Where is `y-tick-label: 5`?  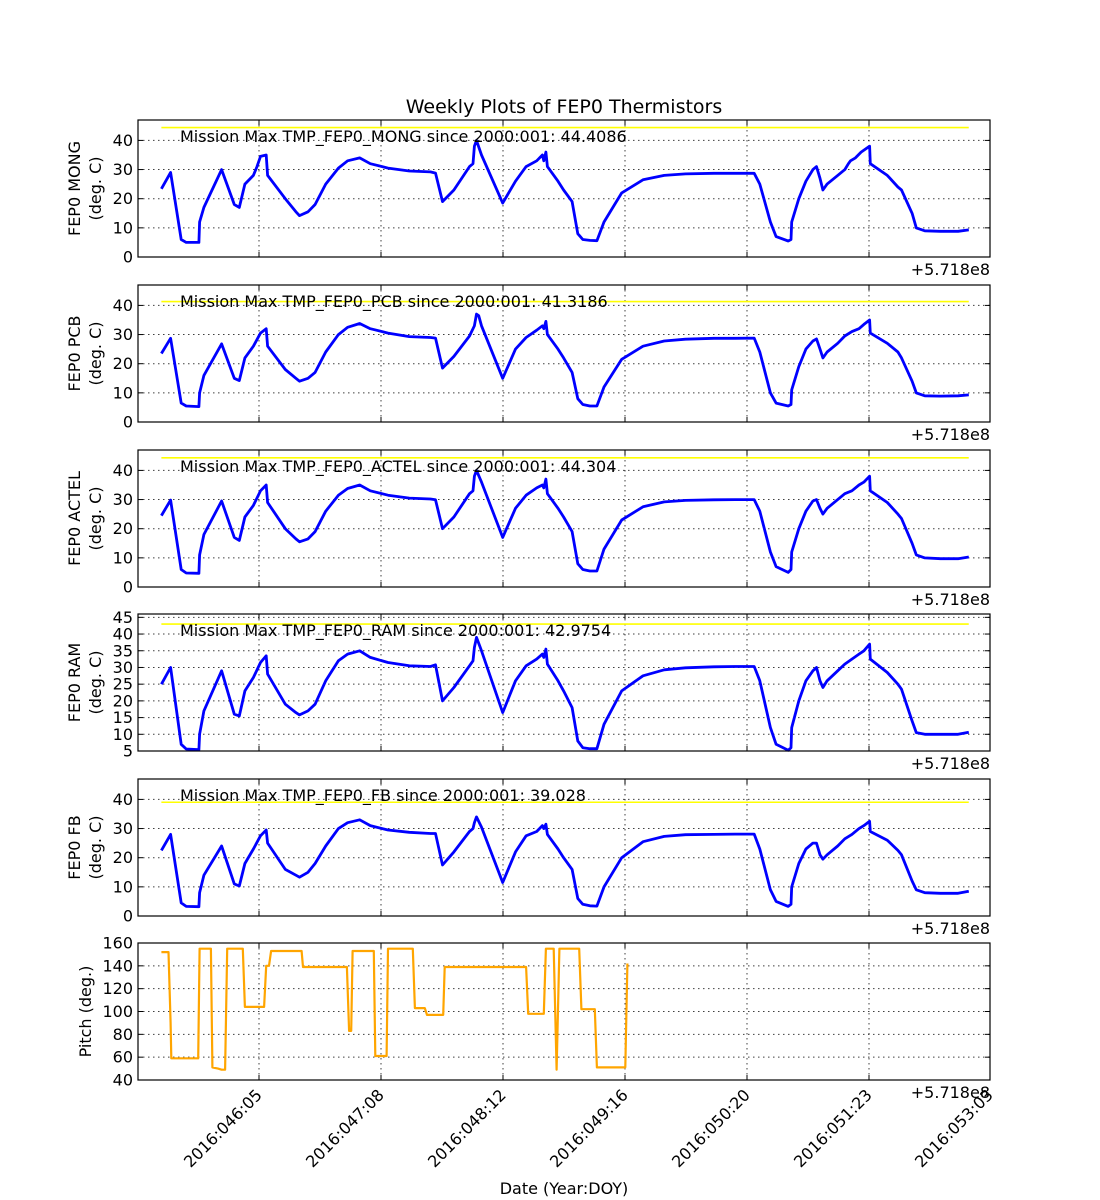 y-tick-label: 5 is located at coordinates (128, 751).